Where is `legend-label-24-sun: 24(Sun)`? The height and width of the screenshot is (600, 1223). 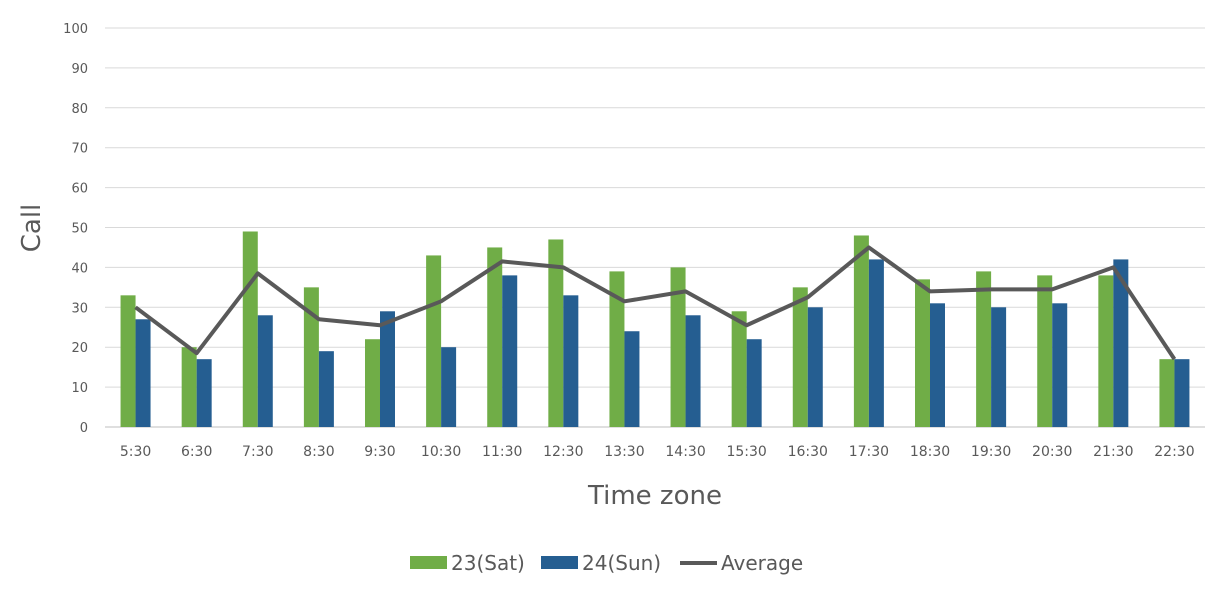 legend-label-24-sun: 24(Sun) is located at coordinates (621, 563).